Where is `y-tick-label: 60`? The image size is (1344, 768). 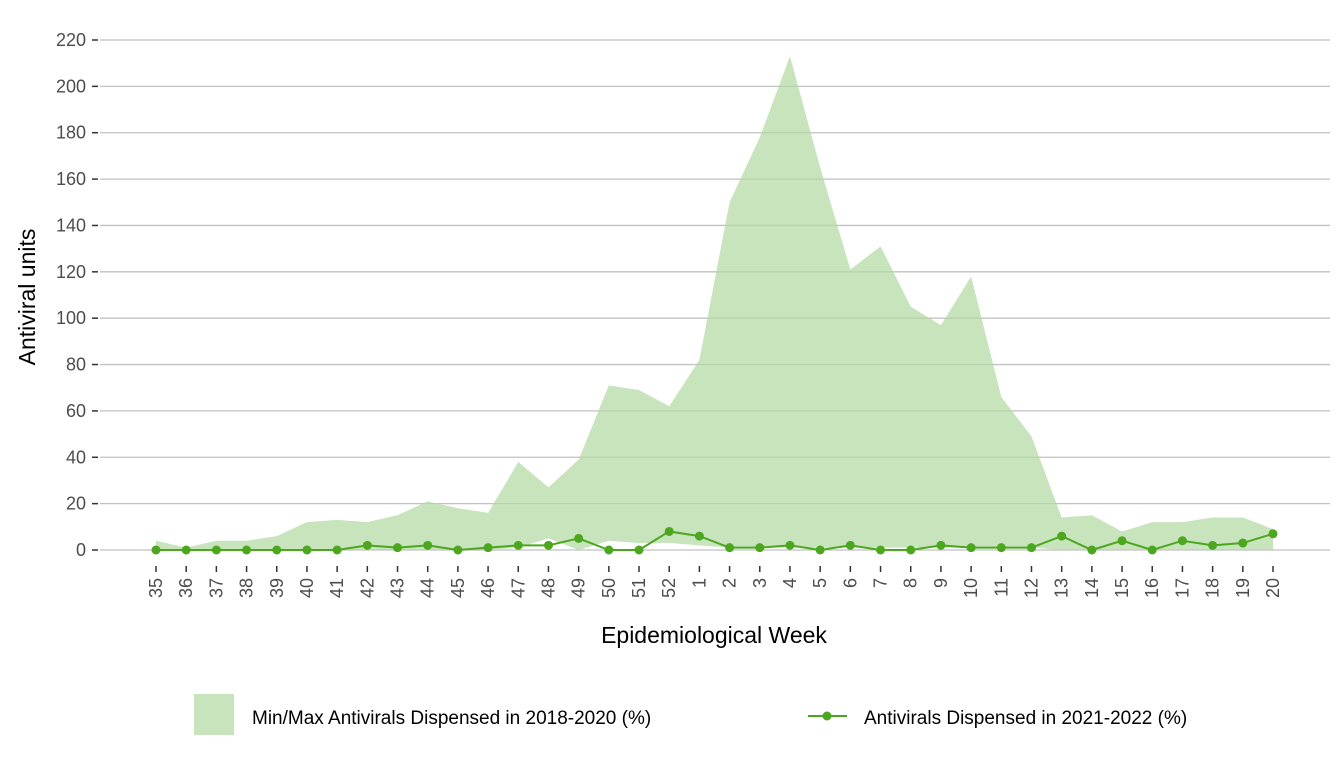 y-tick-label: 60 is located at coordinates (76, 411).